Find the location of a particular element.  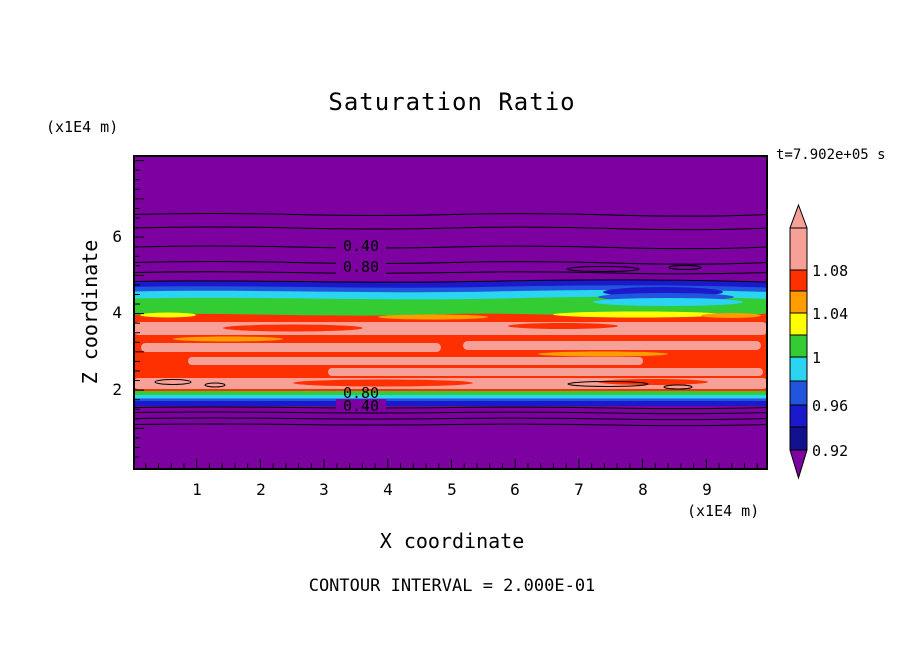

colorbar is located at coordinates (804, 345).